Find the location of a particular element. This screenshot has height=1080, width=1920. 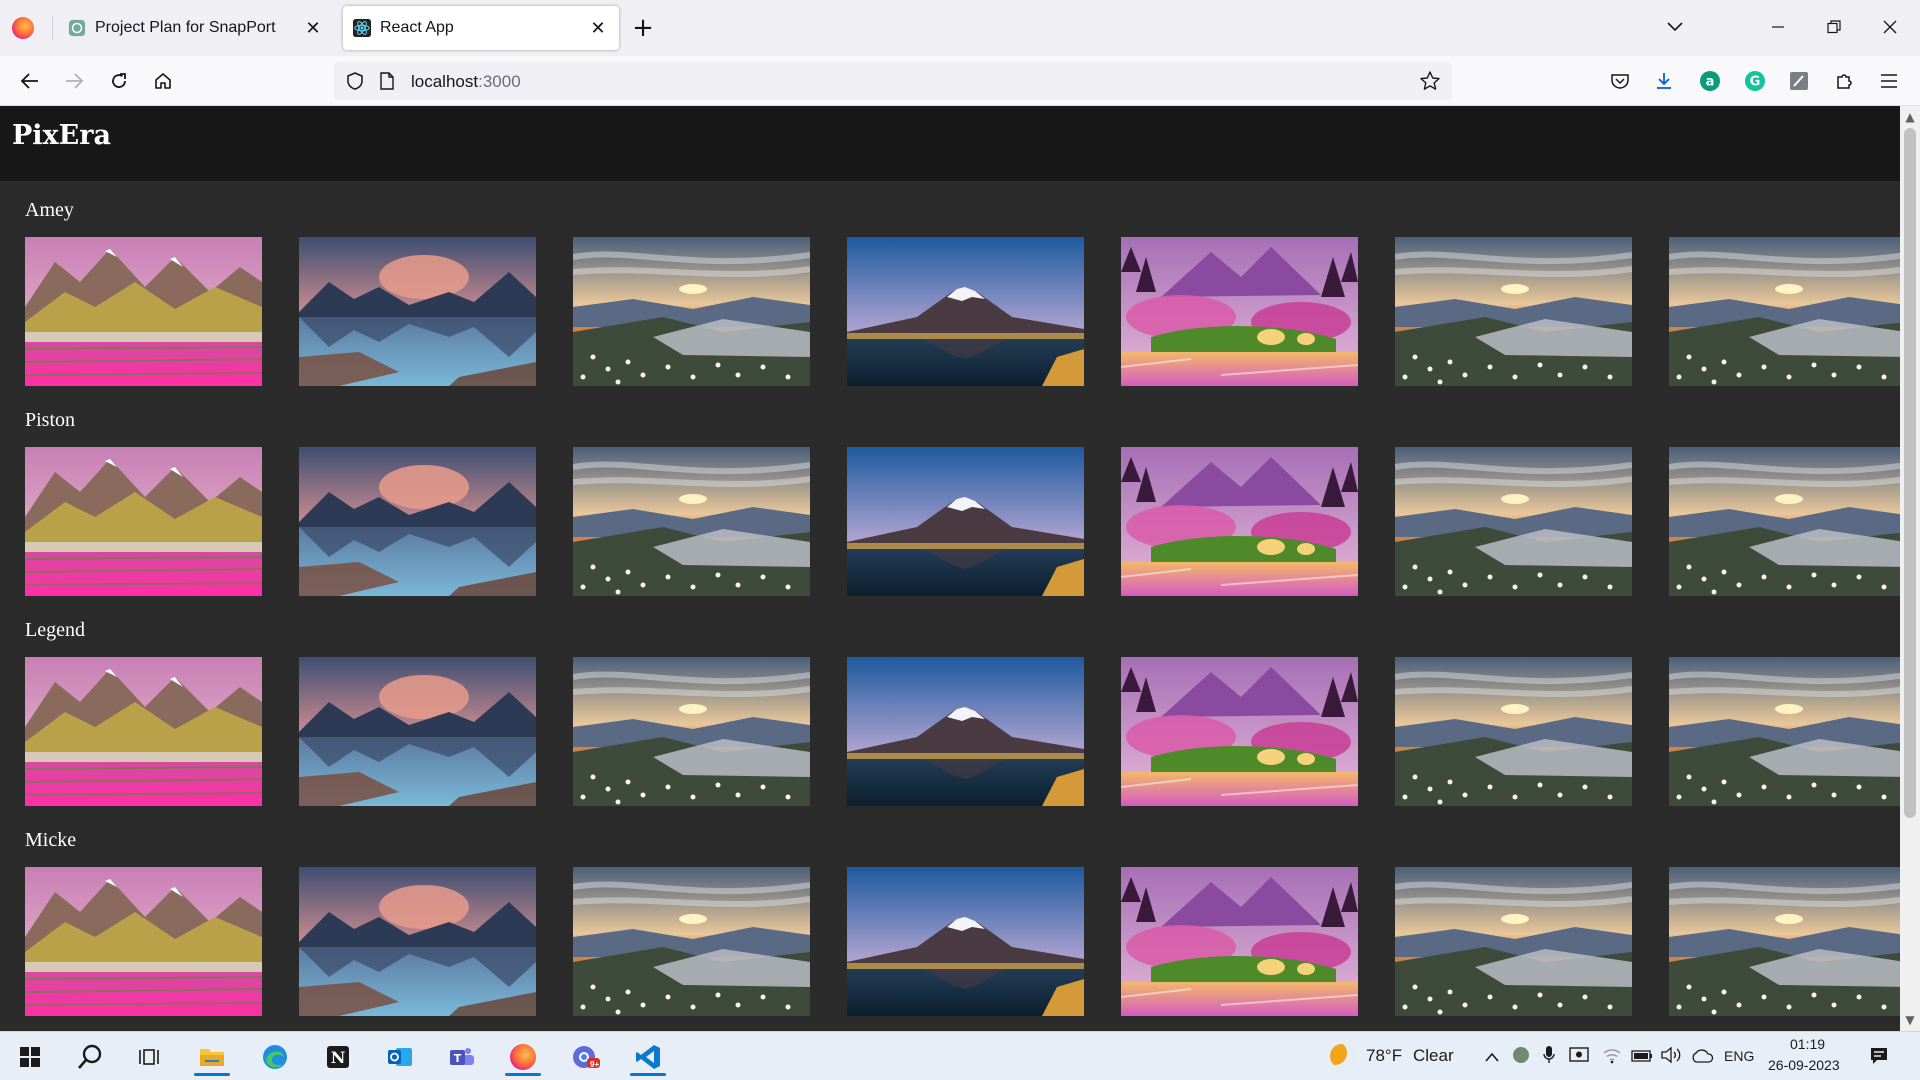

tab-label: React App is located at coordinates (417, 27).